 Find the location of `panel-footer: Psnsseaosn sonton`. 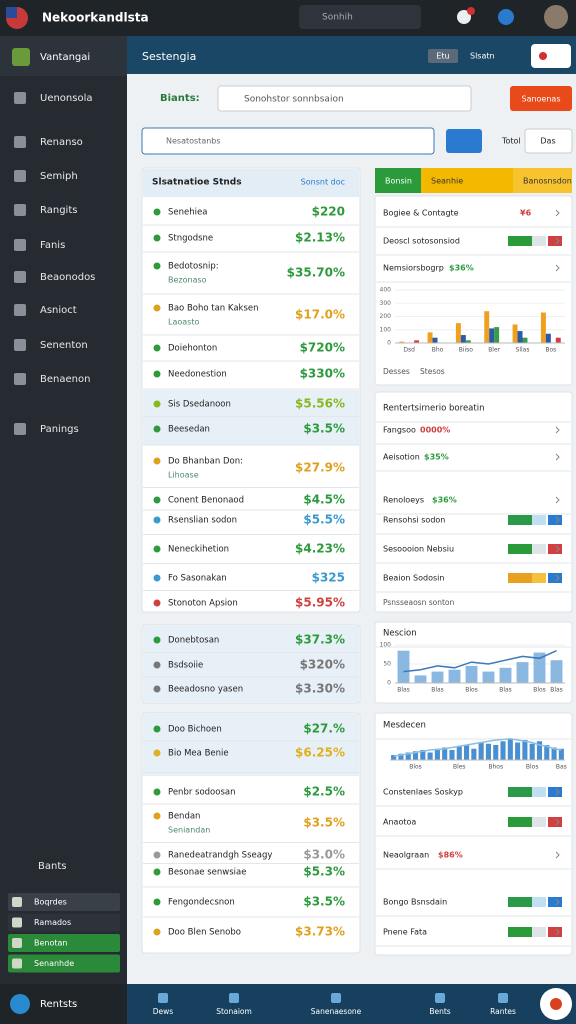

panel-footer: Psnsseaosn sonton is located at coordinates (418, 602).